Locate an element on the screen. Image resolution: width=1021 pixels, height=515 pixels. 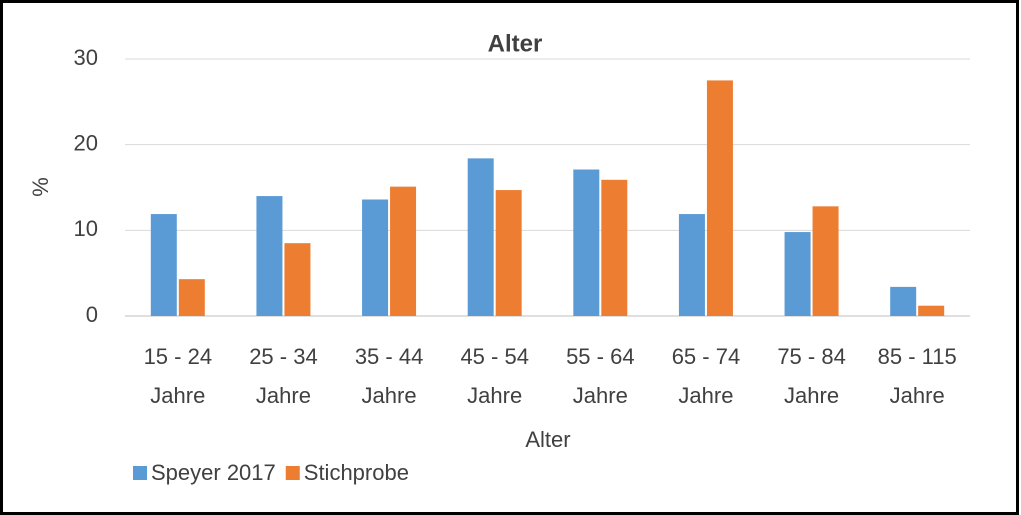
x-tick-label: 35 - 44 Jahre is located at coordinates (389, 376).